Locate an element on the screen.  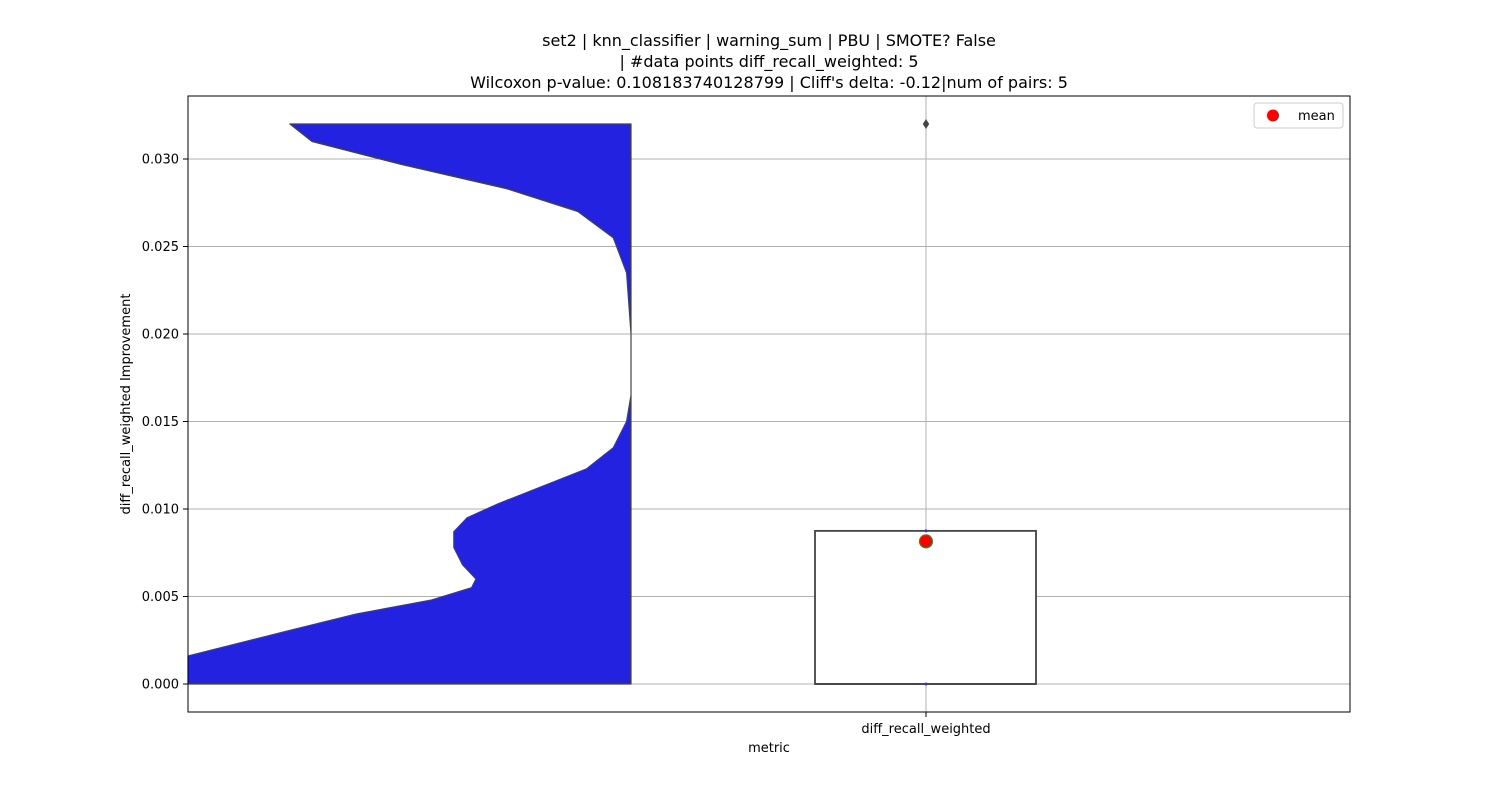
x-ticks: diff_recall_weighted is located at coordinates (926, 724).